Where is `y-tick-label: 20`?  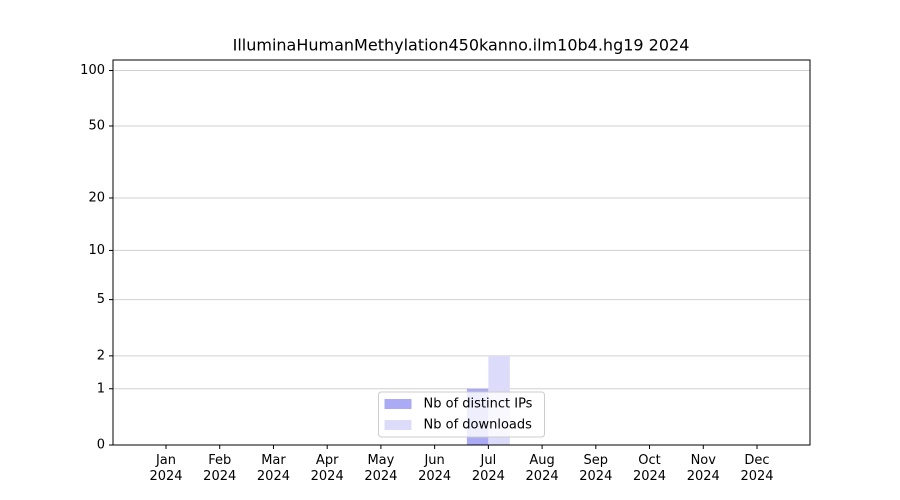 y-tick-label: 20 is located at coordinates (96, 197).